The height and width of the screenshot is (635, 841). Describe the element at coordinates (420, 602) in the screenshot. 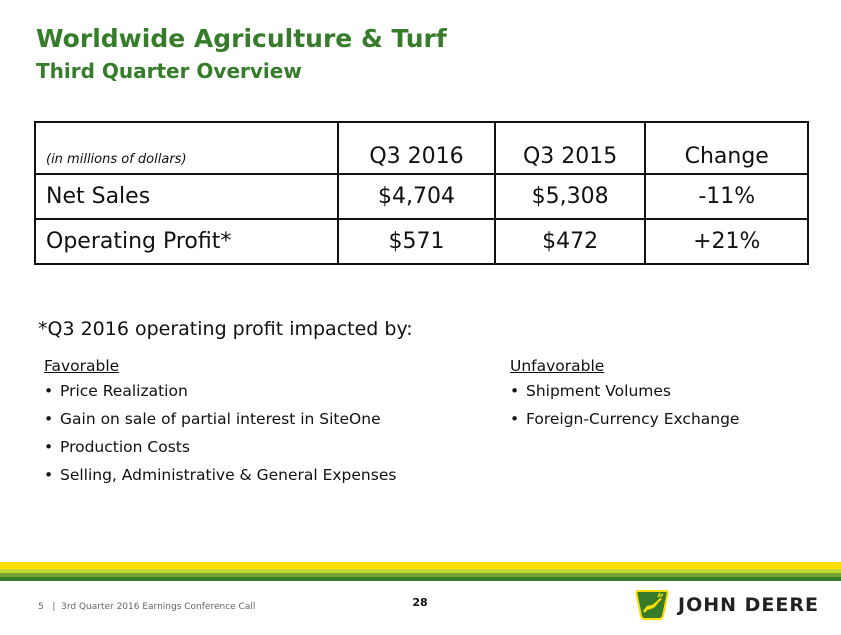

I see `page-number: 28` at that location.